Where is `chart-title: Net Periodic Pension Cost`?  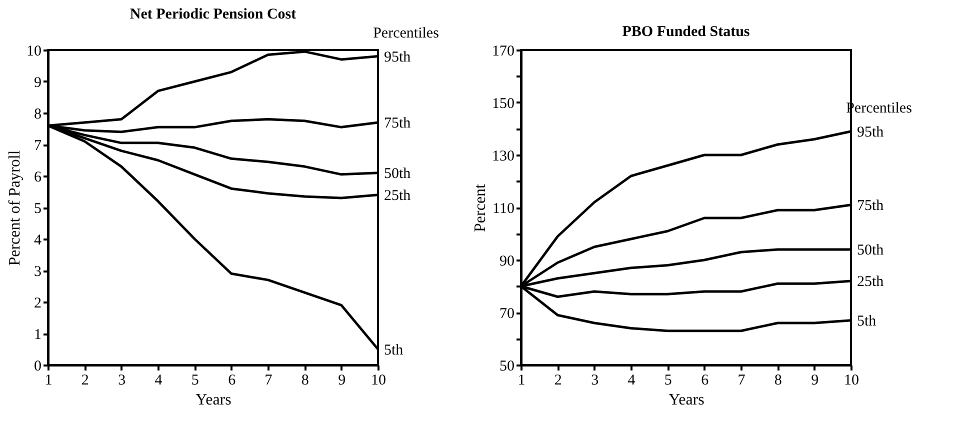 chart-title: Net Periodic Pension Cost is located at coordinates (213, 14).